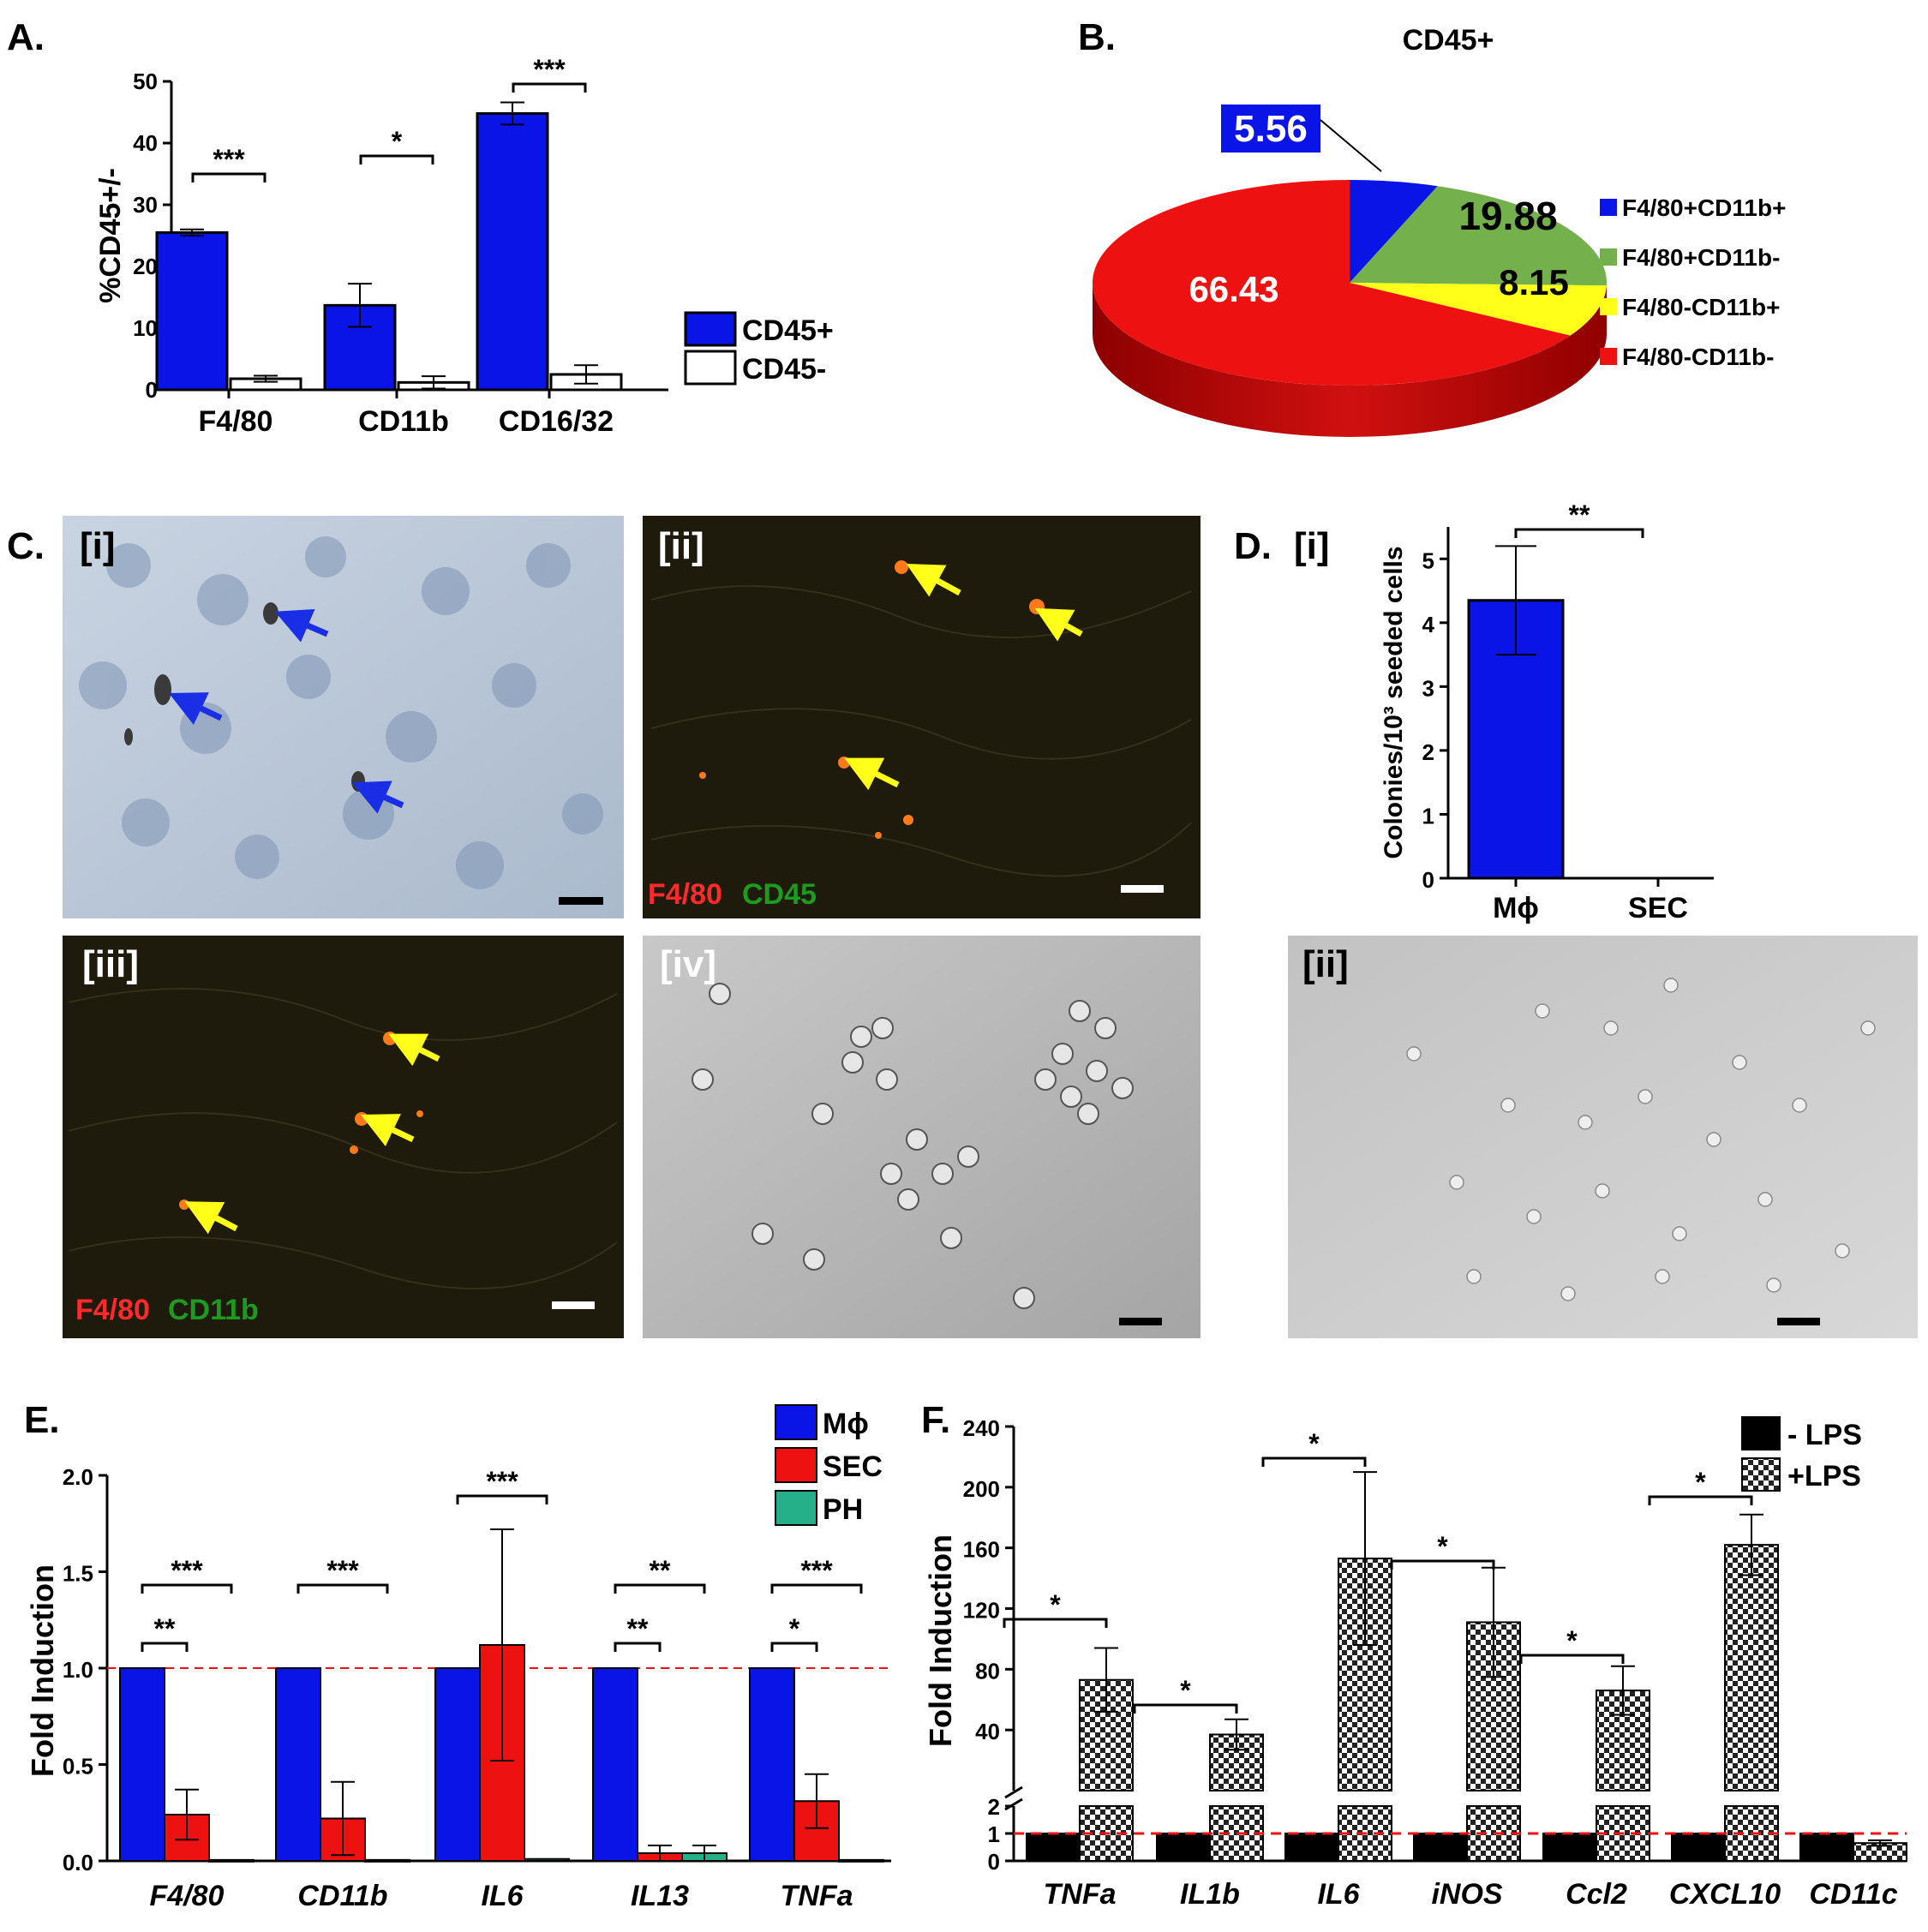  What do you see at coordinates (994, 1834) in the screenshot?
I see `y-tick-label: 1` at bounding box center [994, 1834].